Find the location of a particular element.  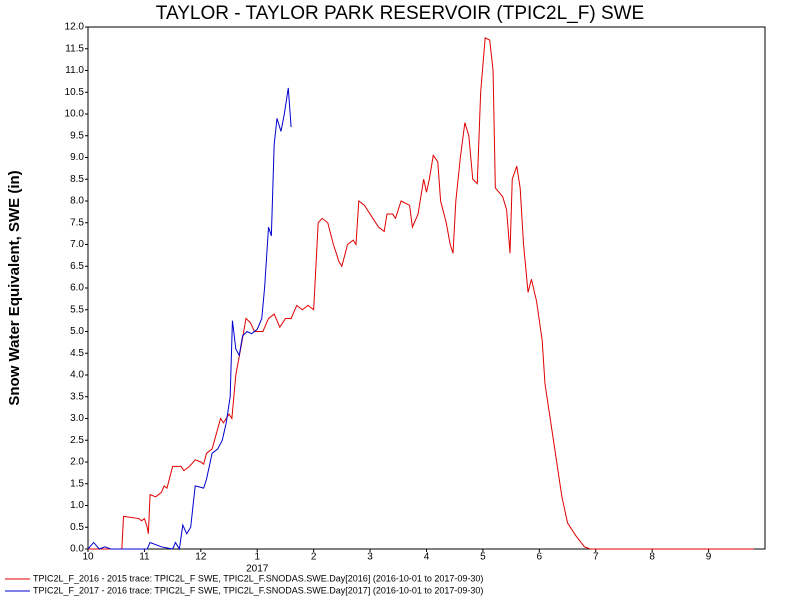

y-tick-label: 7.5 is located at coordinates (77, 222).